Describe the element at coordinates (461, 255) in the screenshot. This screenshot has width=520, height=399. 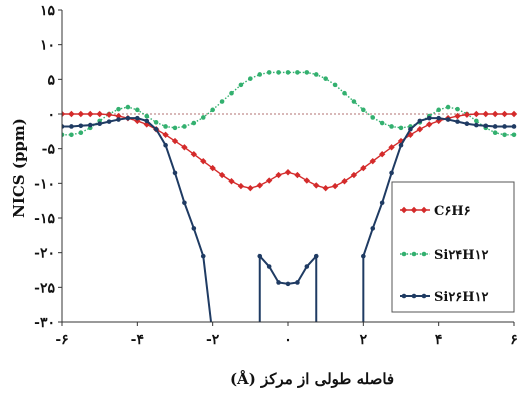
I see `legend-label: Si۲۴H۱۲` at that location.